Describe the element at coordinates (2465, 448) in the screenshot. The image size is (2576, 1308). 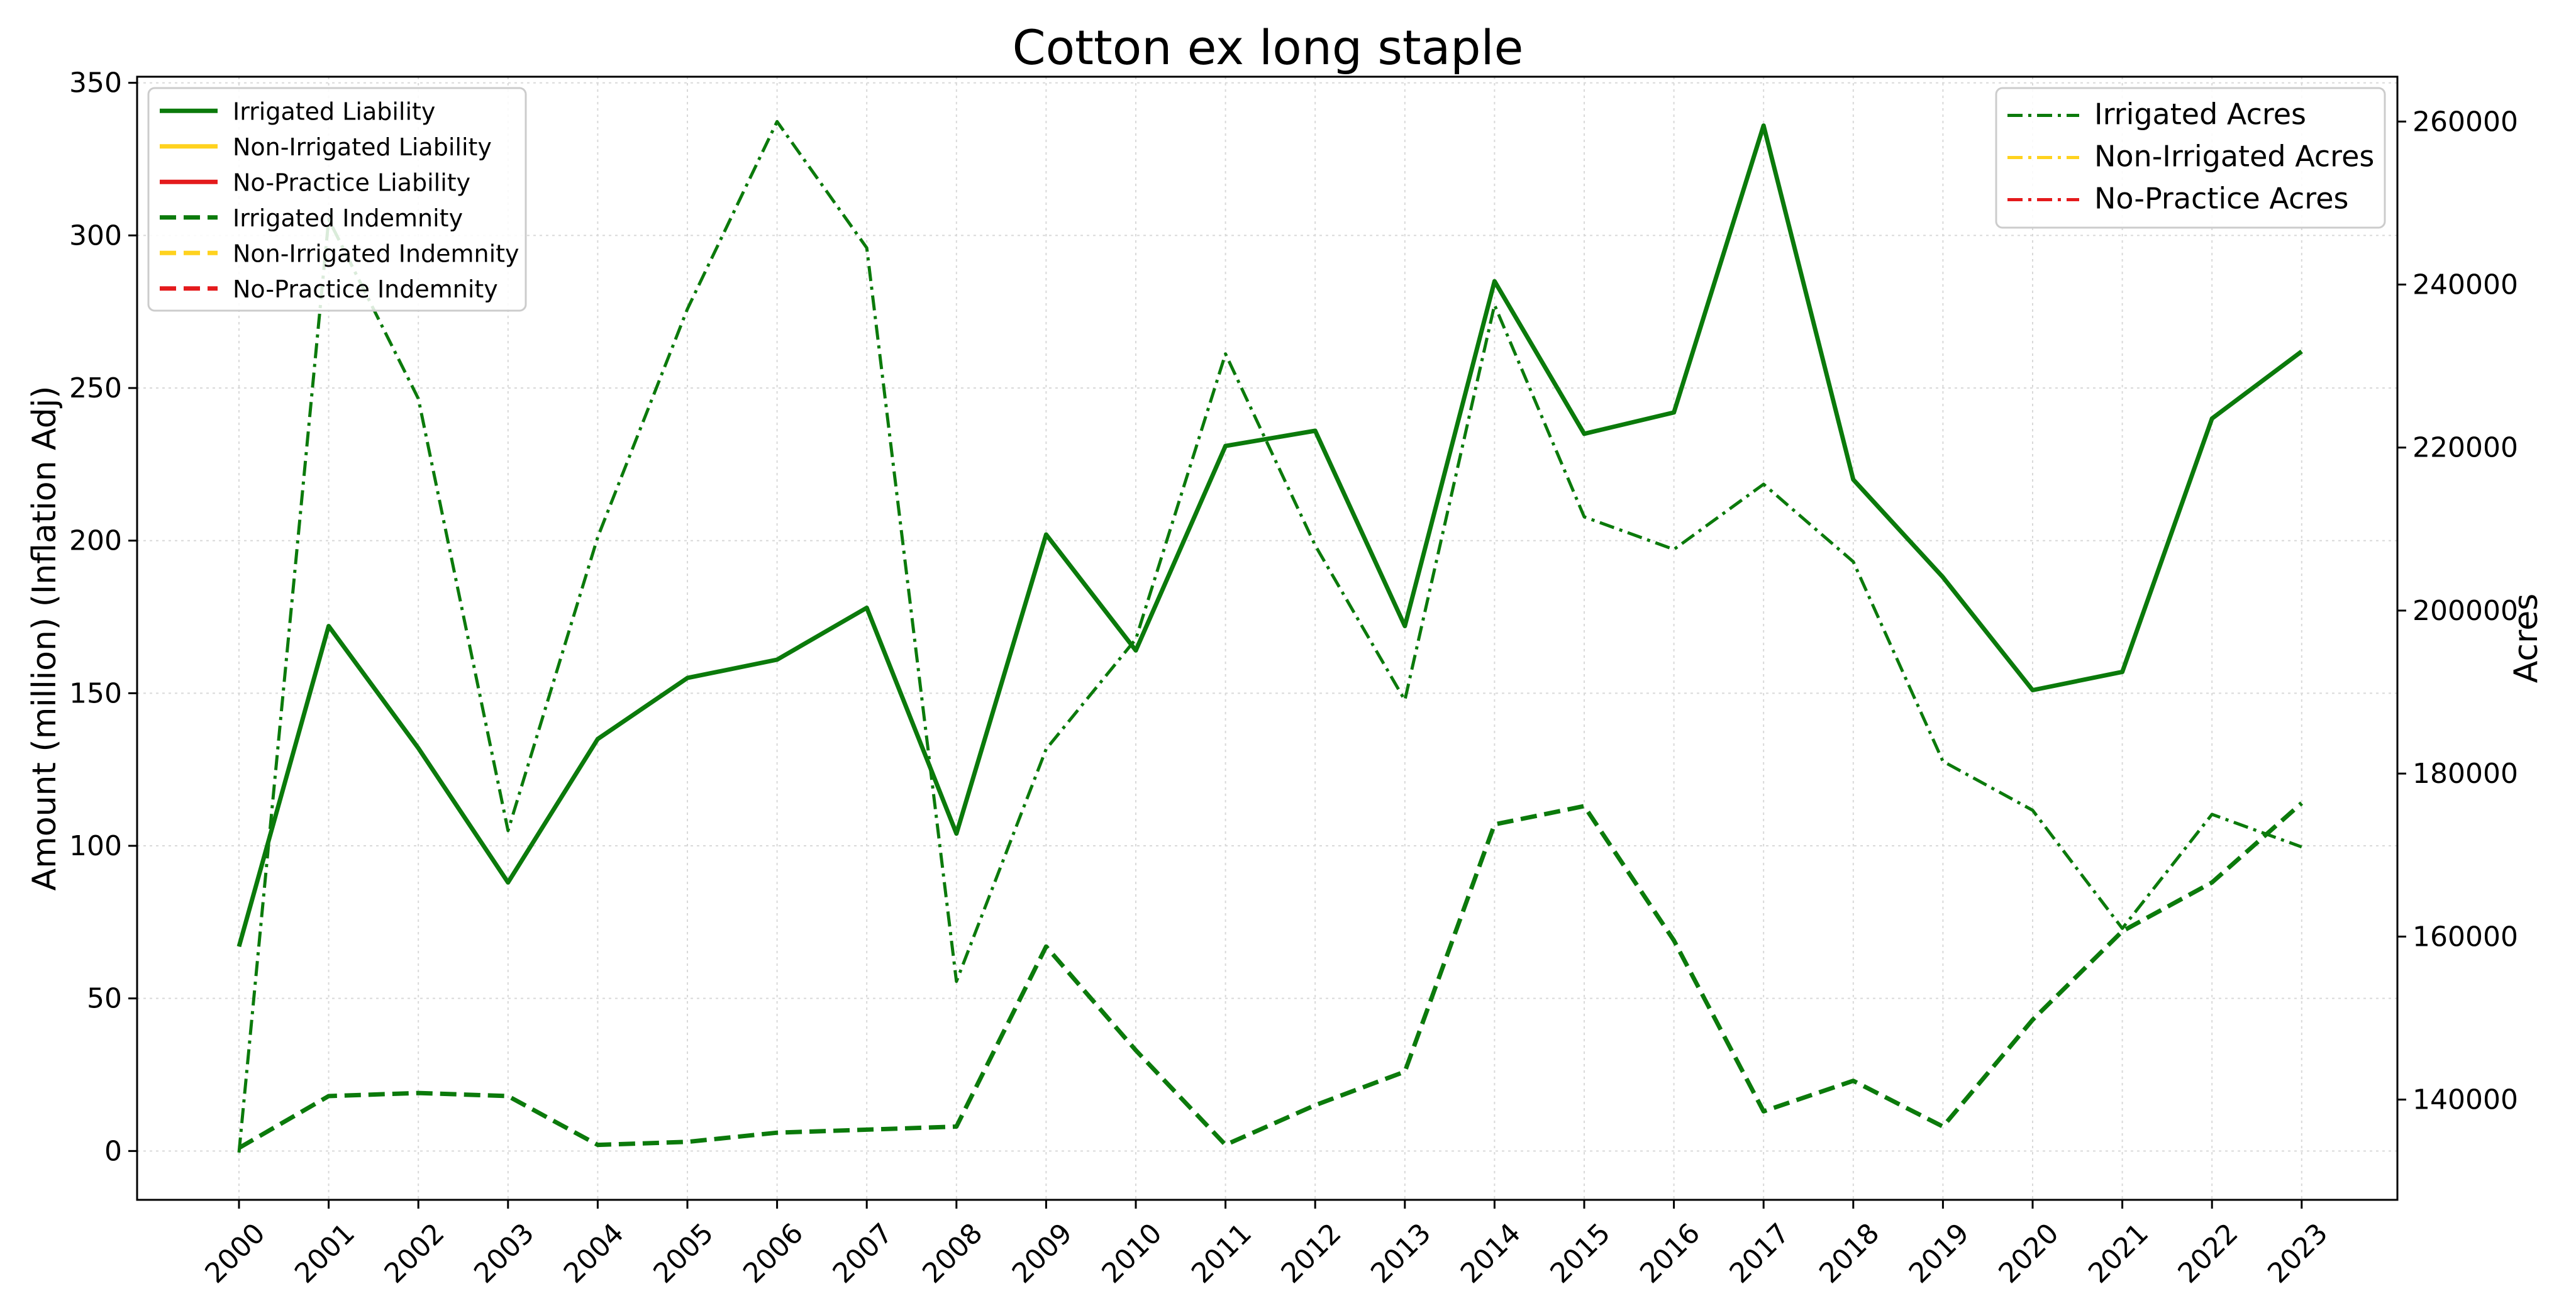
I see `right-y-tick-label: 220000` at that location.